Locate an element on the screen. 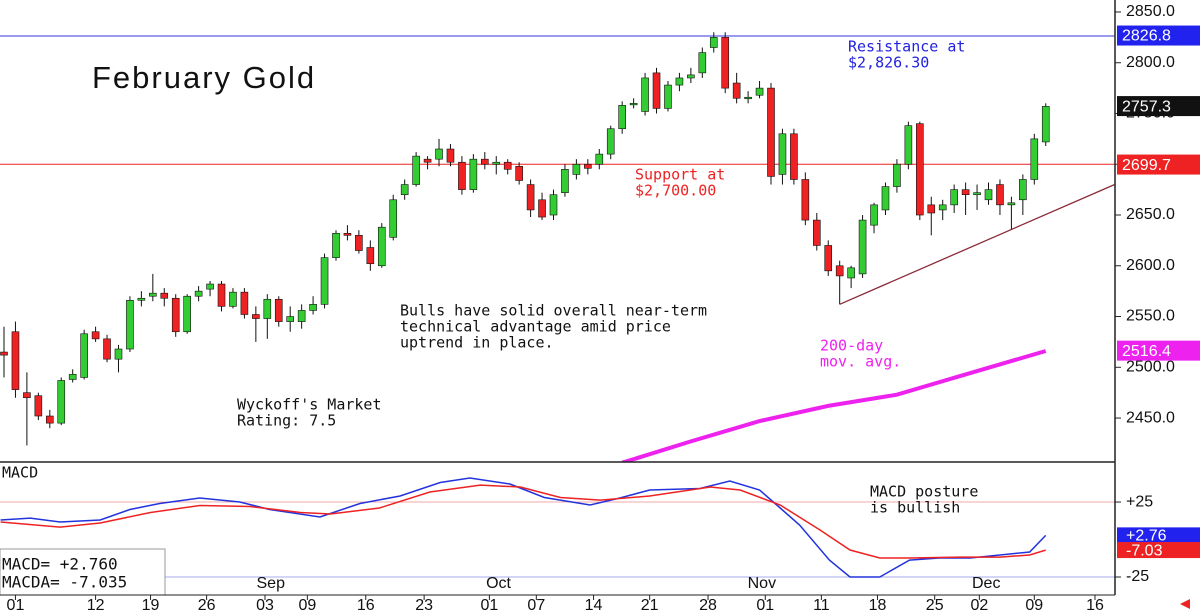  y-tick-label: 2800.0 is located at coordinates (1150, 62).